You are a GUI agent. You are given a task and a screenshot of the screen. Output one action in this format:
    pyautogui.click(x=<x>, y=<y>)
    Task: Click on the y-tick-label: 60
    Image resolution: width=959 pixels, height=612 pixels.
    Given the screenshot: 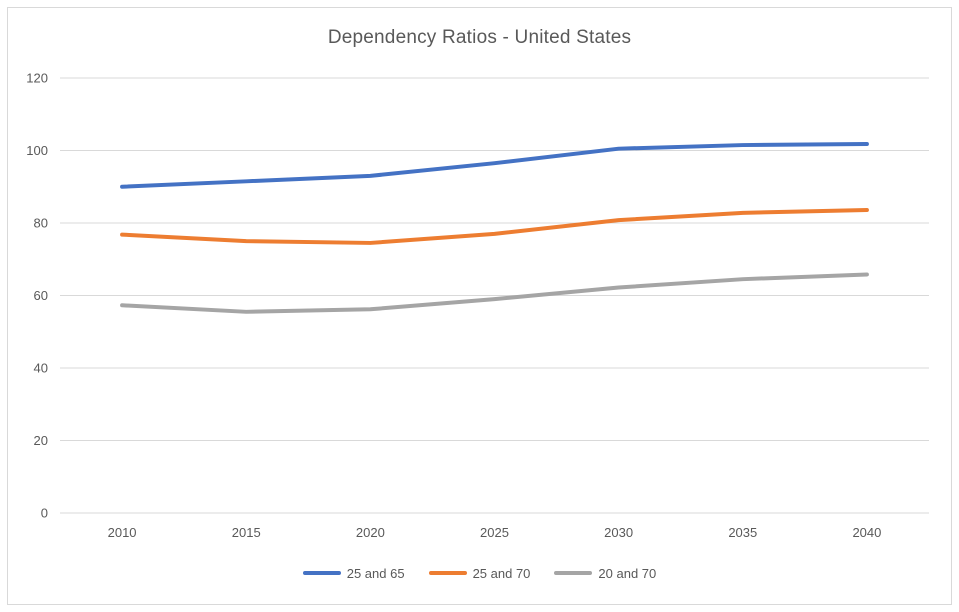 What is the action you would take?
    pyautogui.click(x=41, y=295)
    